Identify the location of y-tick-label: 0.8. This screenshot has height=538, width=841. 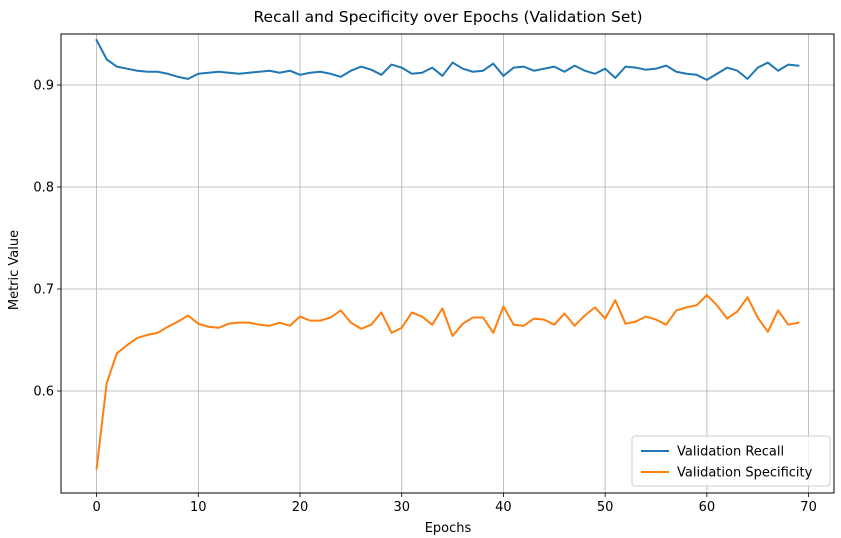
(43, 188).